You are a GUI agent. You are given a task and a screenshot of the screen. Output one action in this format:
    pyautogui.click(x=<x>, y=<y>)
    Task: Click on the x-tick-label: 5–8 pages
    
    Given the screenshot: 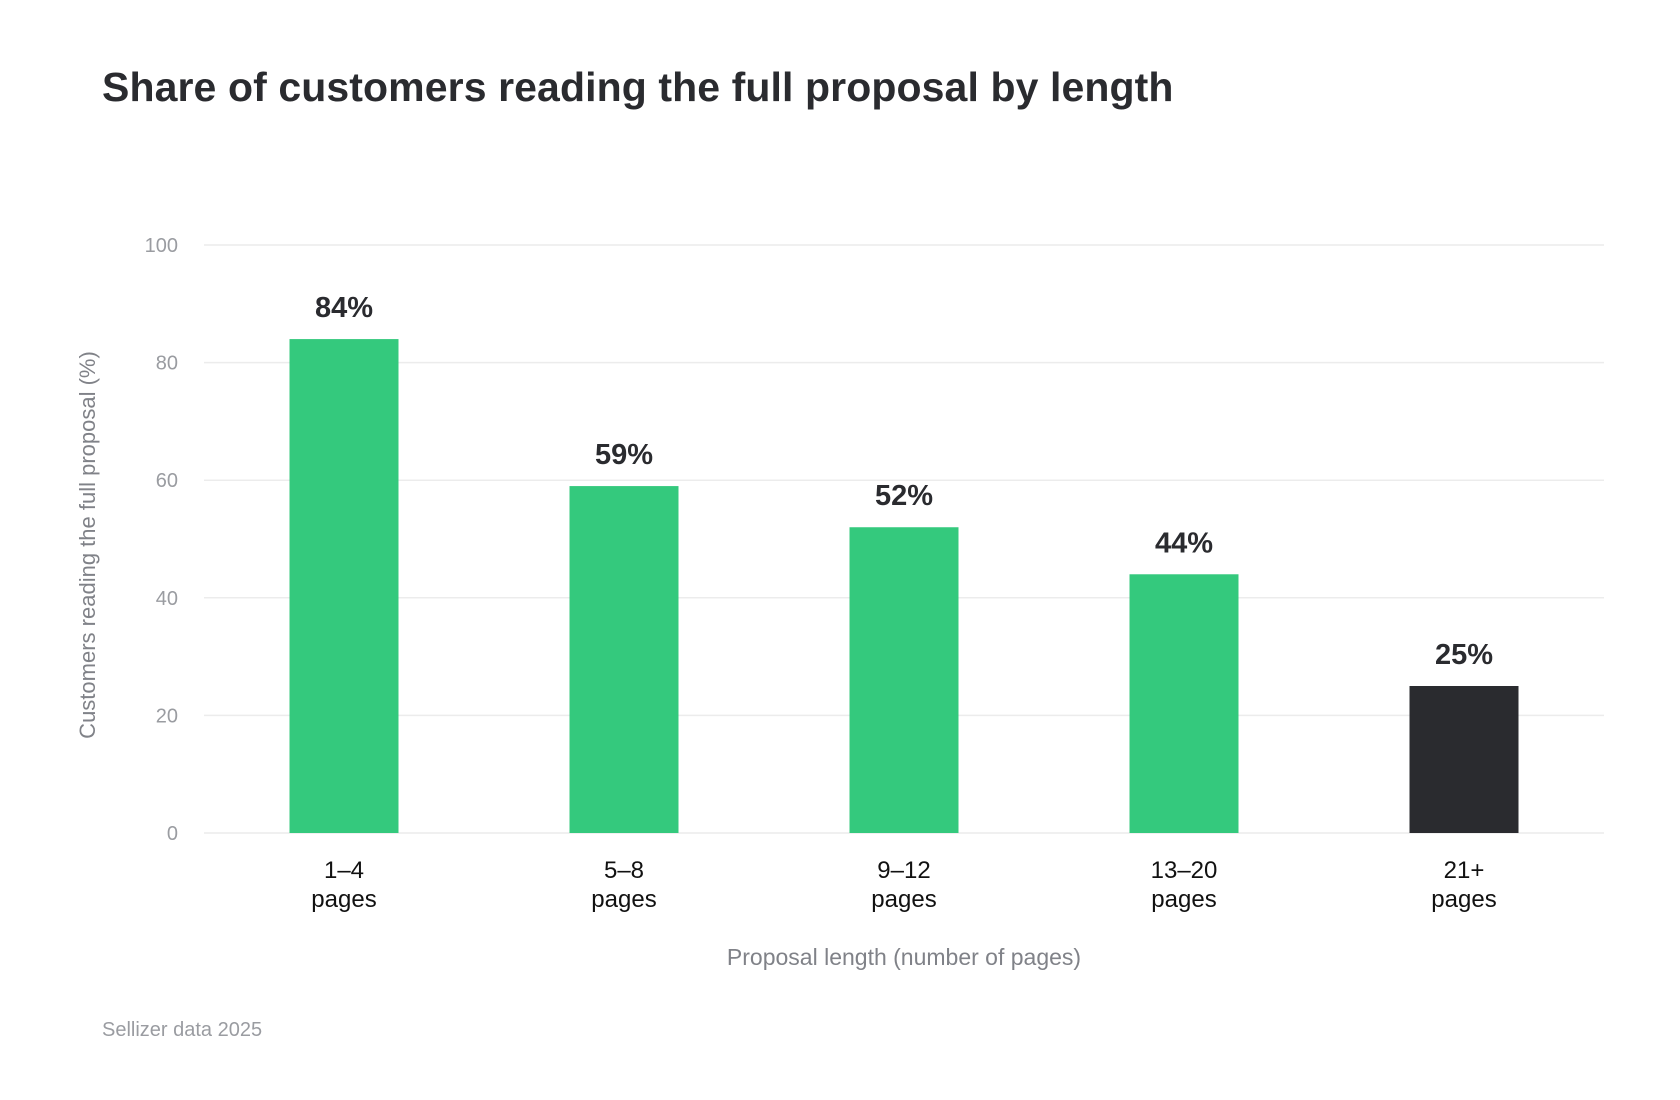 What is the action you would take?
    pyautogui.click(x=623, y=885)
    